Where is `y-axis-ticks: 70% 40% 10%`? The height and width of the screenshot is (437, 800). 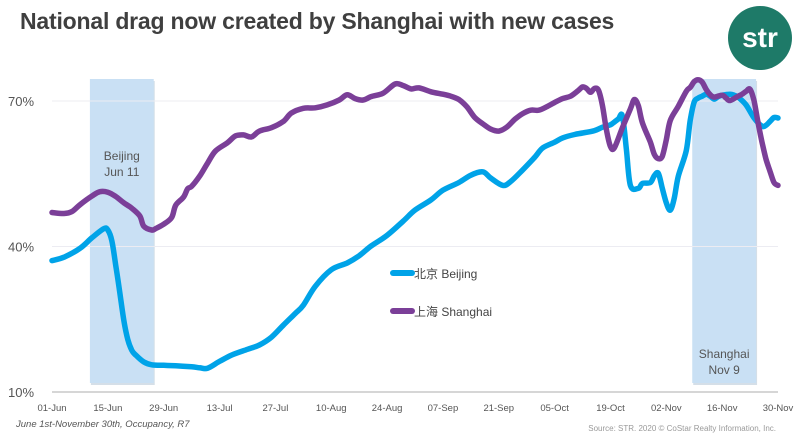
y-axis-ticks: 70% 40% 10% is located at coordinates (21, 247).